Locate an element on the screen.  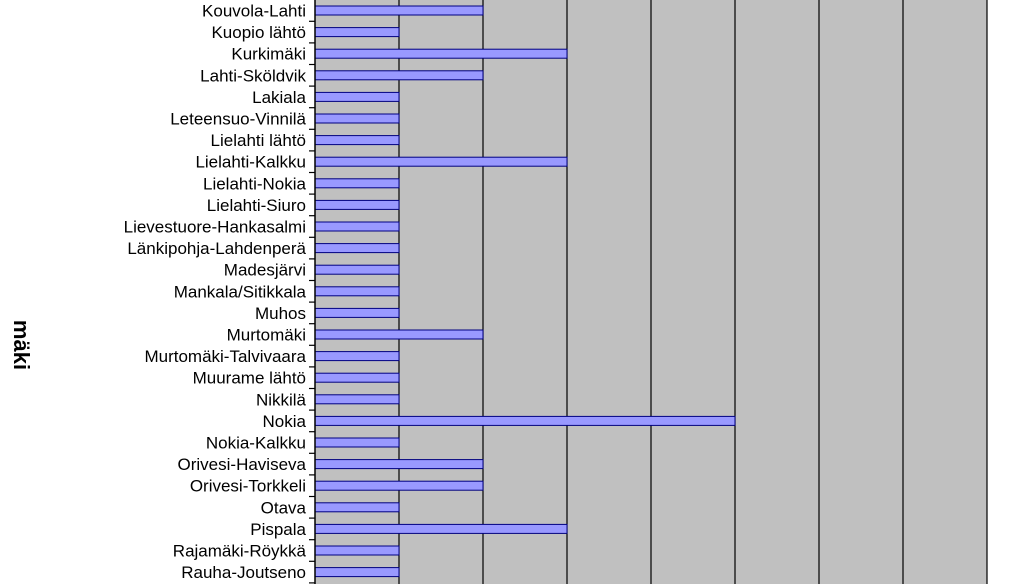
category-label: Rajamäki-Röykkä is located at coordinates (240, 551).